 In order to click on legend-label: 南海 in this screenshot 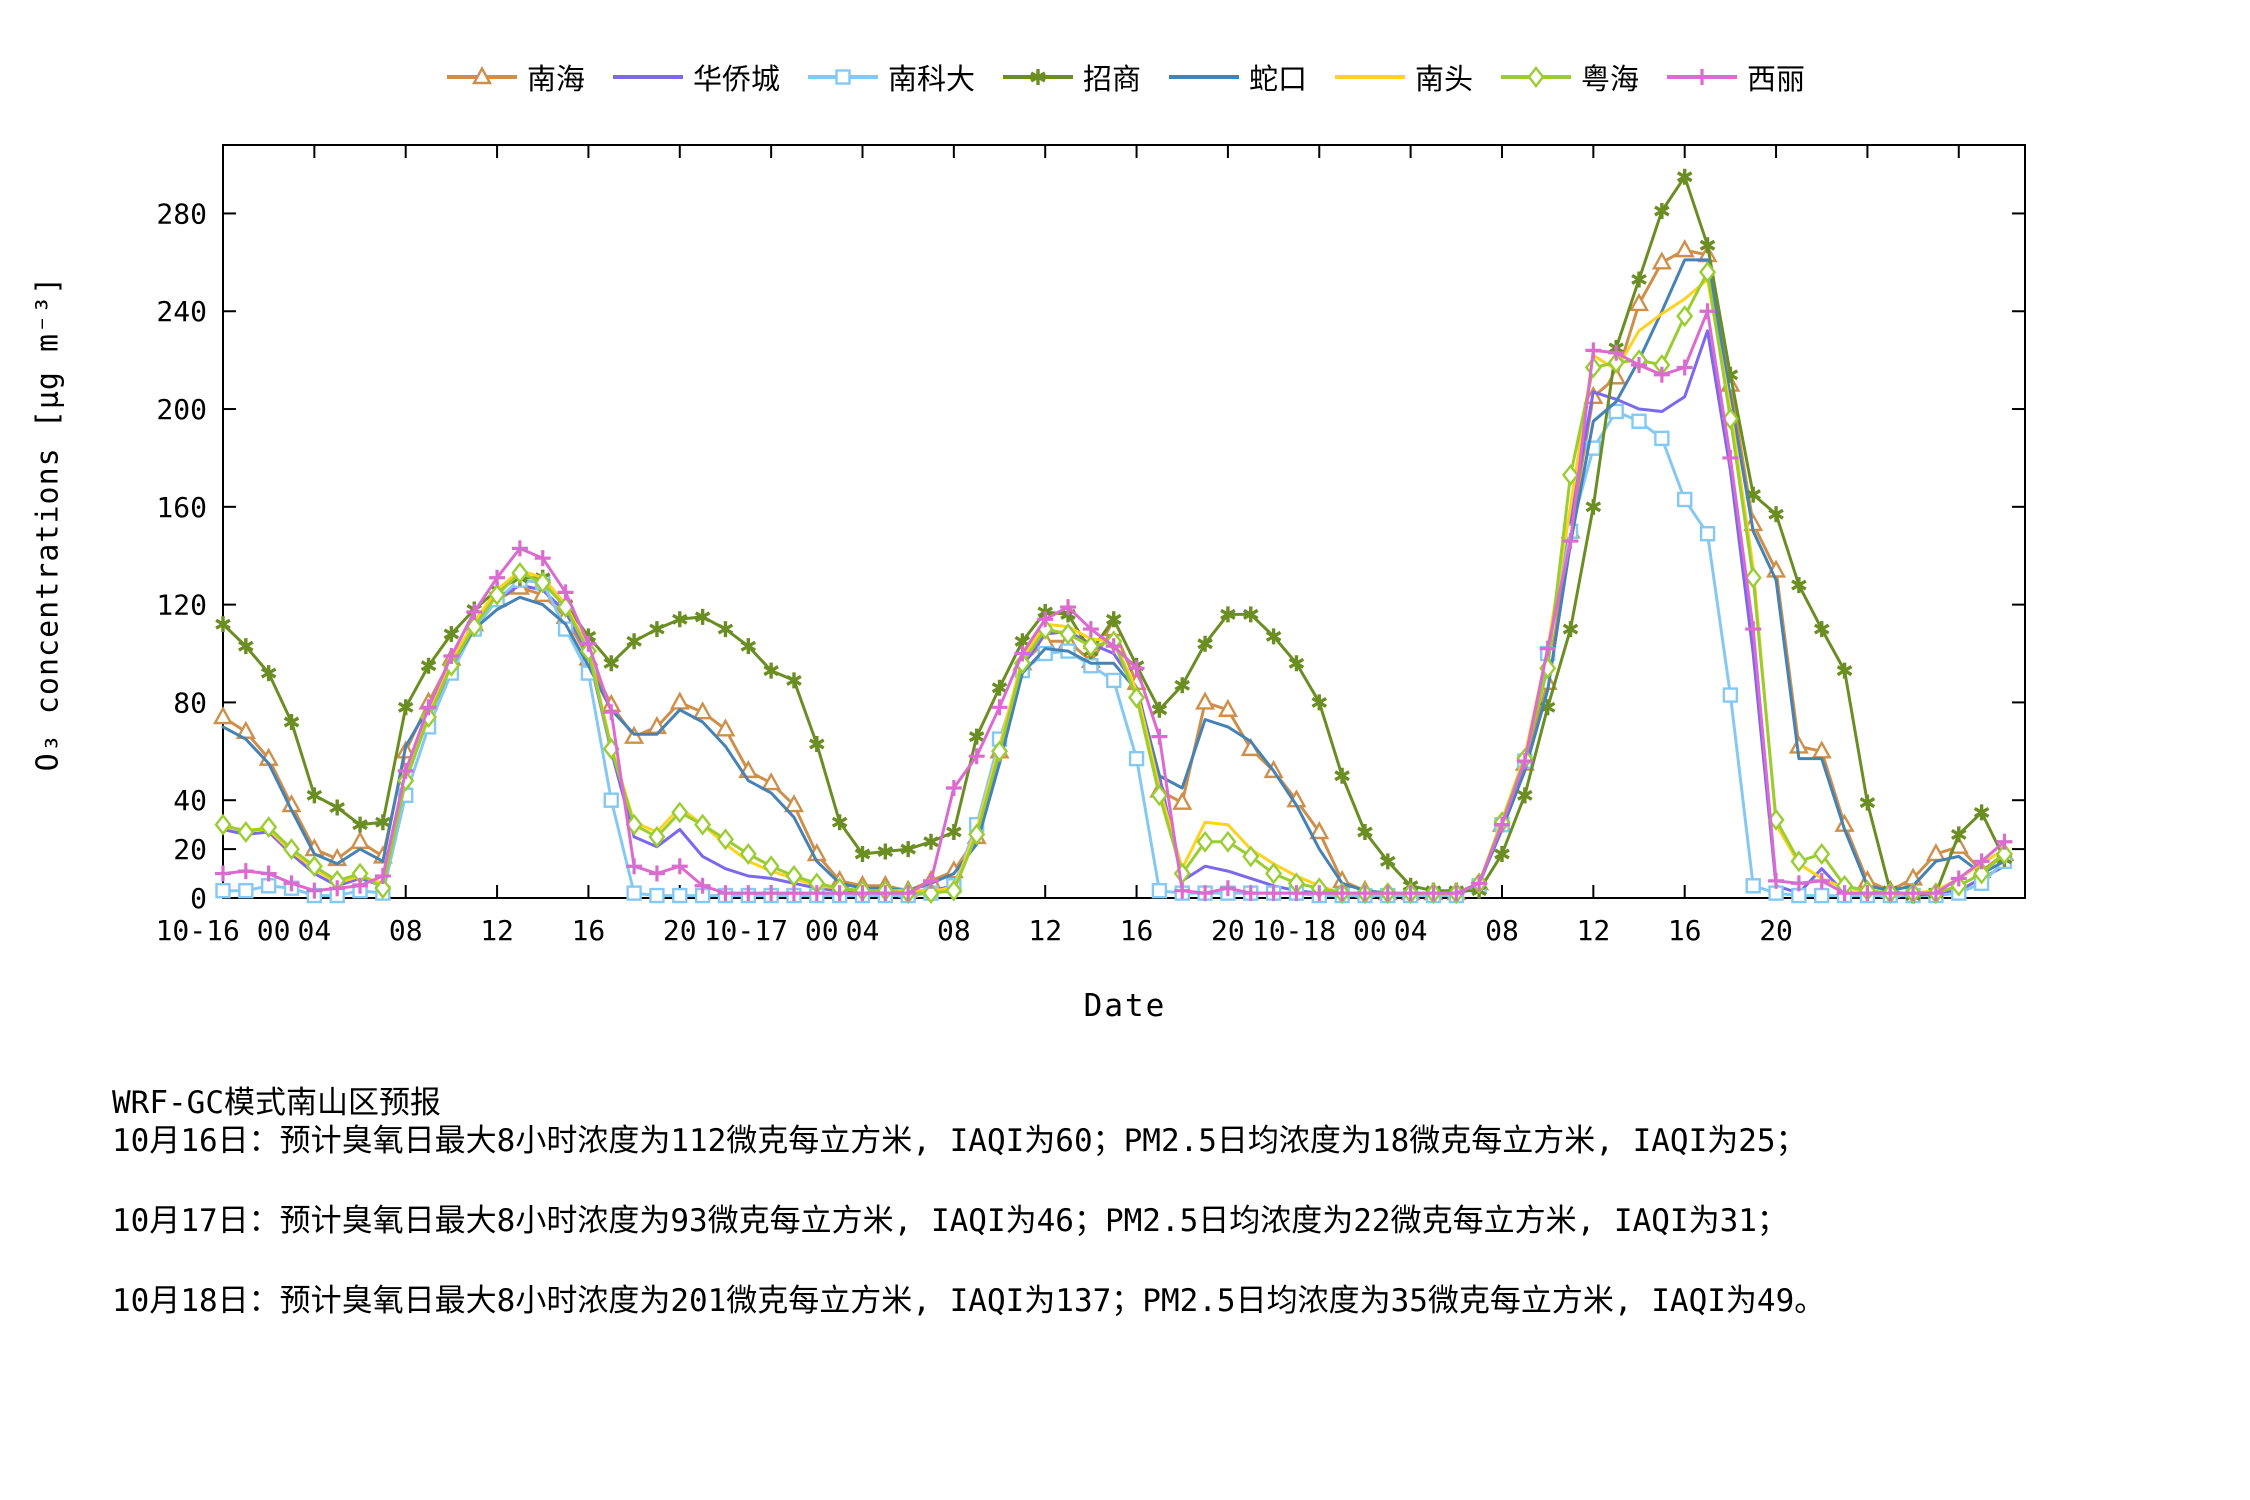, I will do `click(555, 79)`.